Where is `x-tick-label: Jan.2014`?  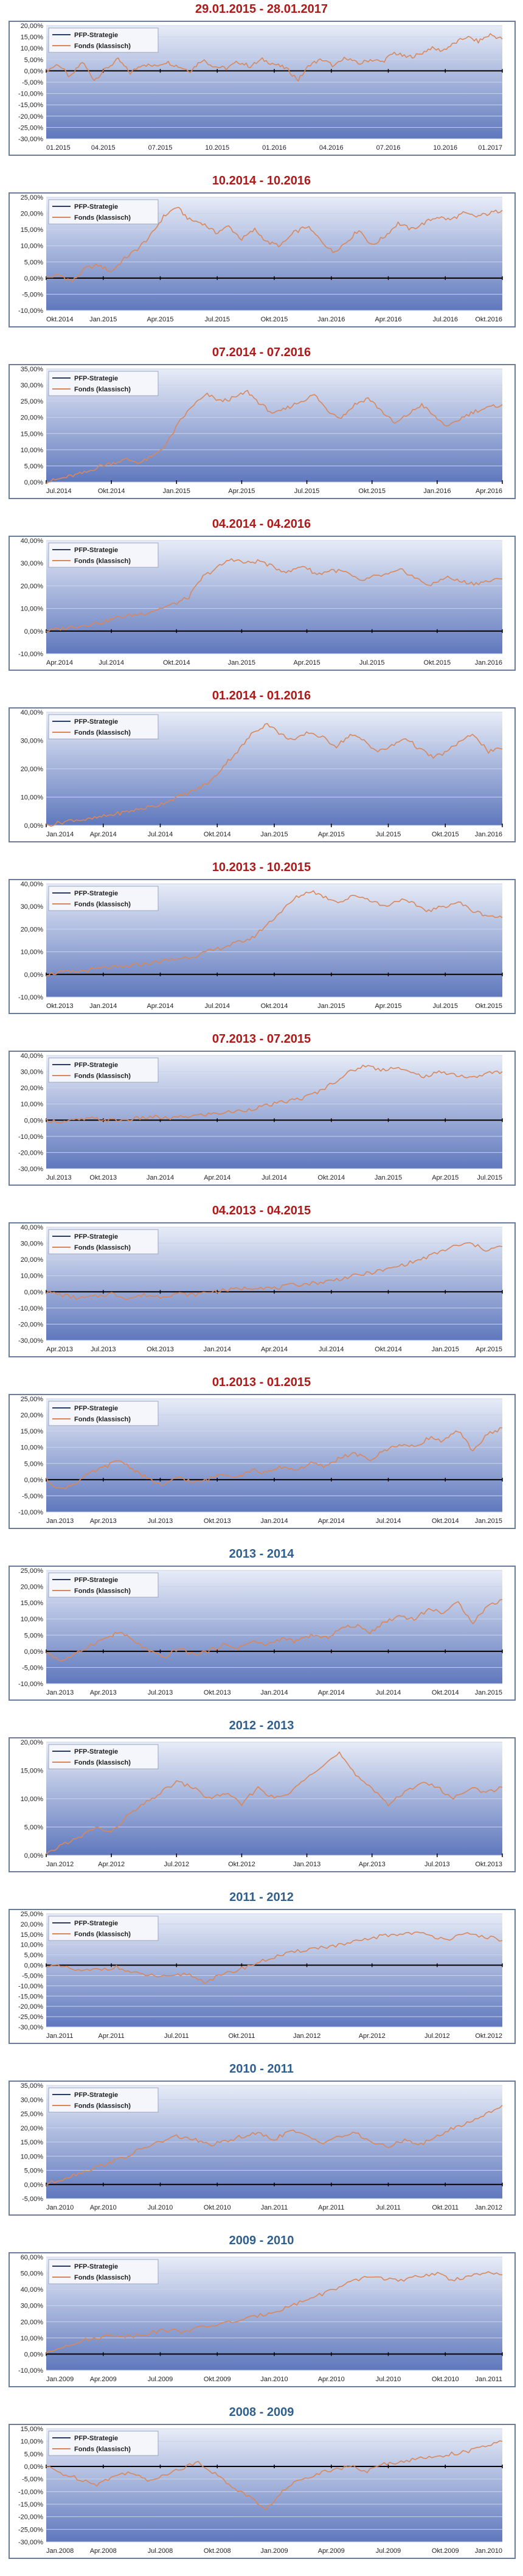 x-tick-label: Jan.2014 is located at coordinates (274, 1521).